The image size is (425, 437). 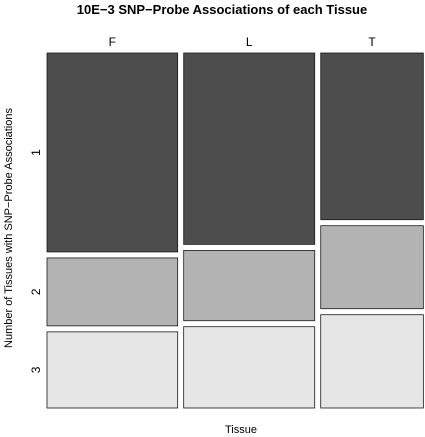 I want to click on y-tick-labels: 1 2 3, so click(x=36, y=261).